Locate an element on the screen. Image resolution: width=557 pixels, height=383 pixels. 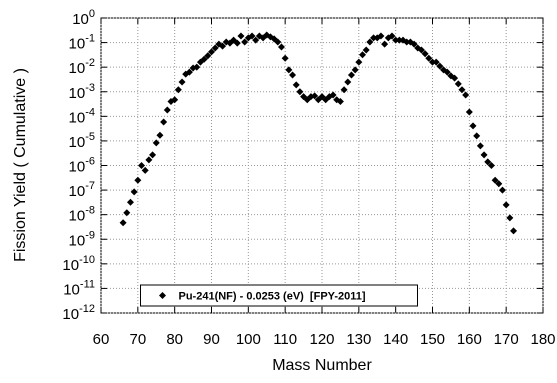
y-tick-label: 10⁻¹⁰ is located at coordinates (78, 264).